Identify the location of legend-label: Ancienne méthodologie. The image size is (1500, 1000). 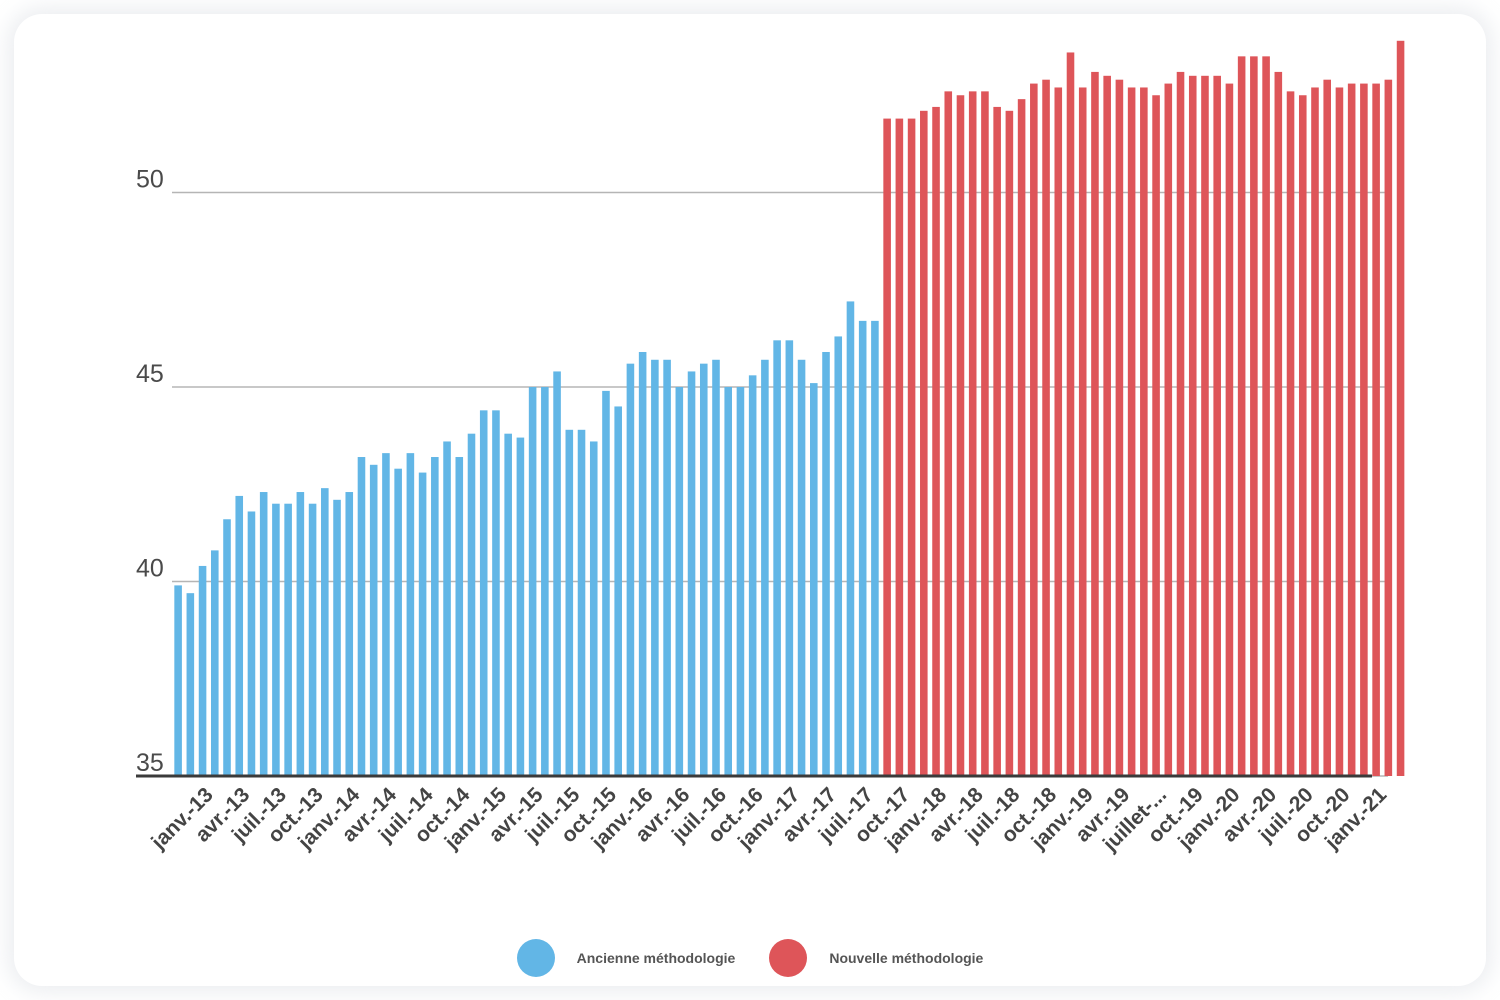
(656, 958).